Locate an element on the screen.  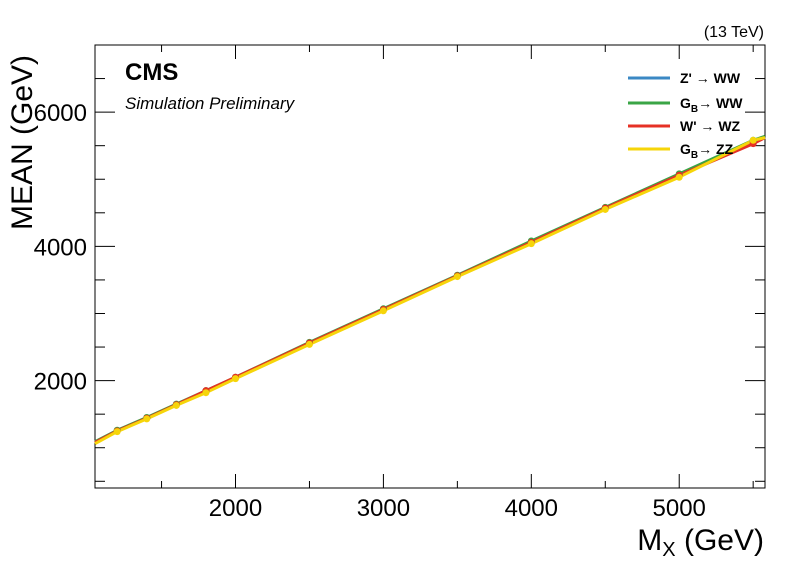
legend-entry-1: GB→ WW is located at coordinates (711, 105).